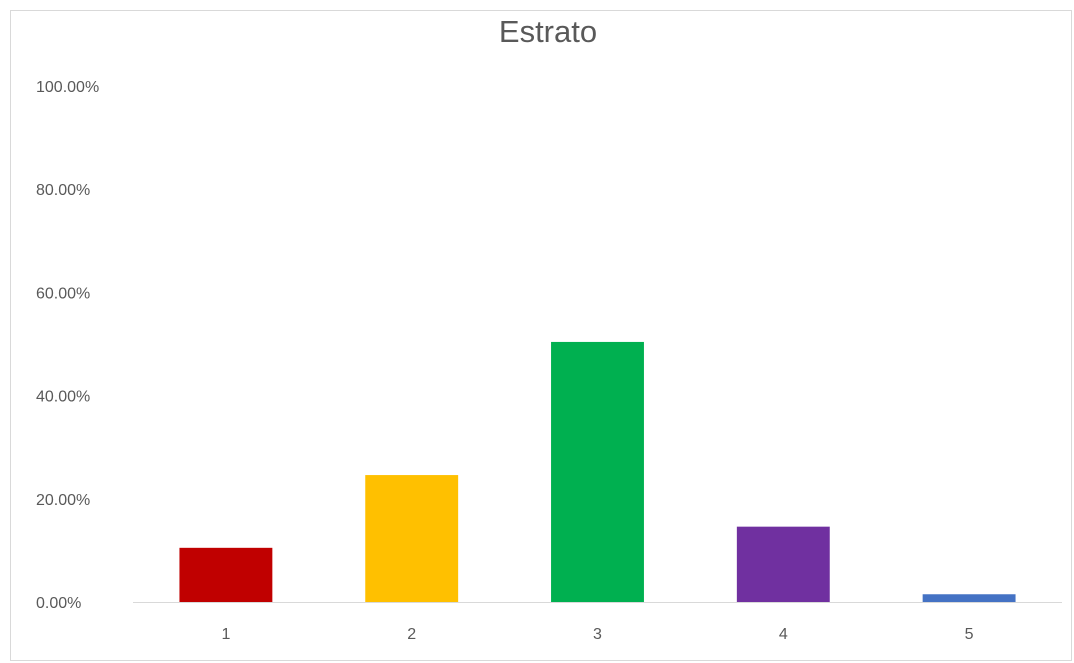 The image size is (1074, 663). Describe the element at coordinates (969, 634) in the screenshot. I see `x-tick-label: 5` at that location.